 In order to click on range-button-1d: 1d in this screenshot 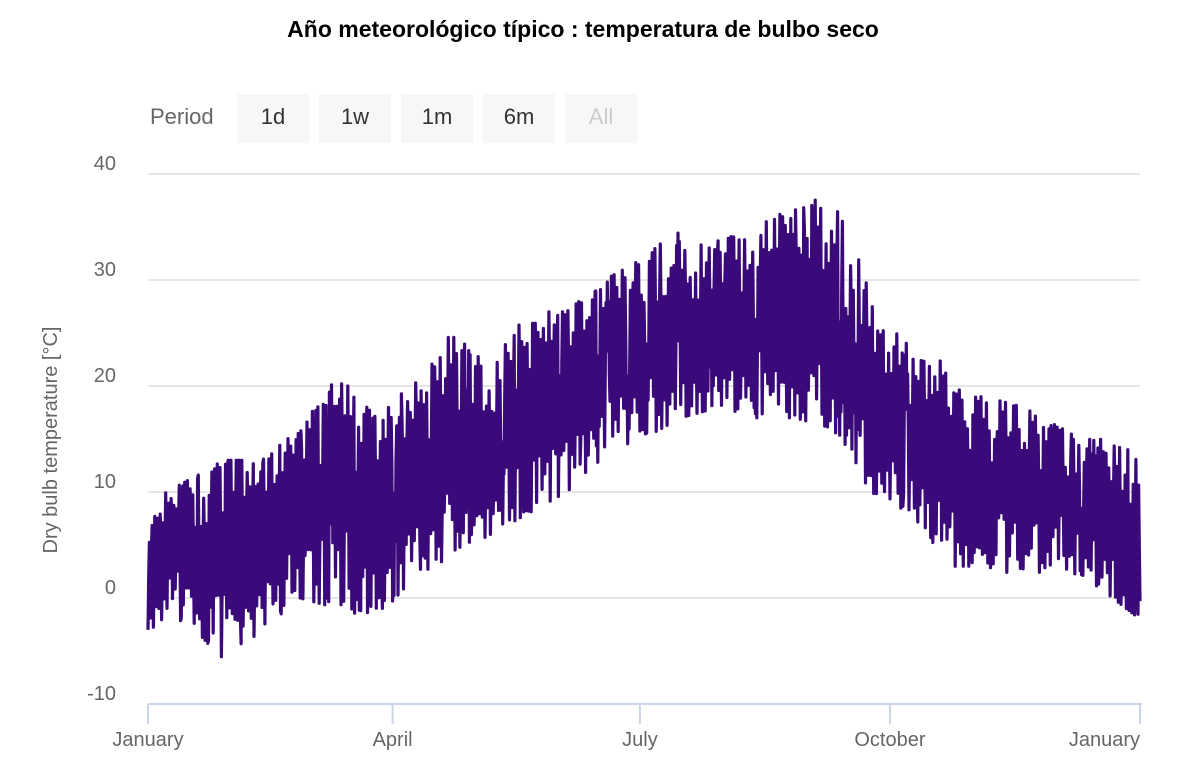, I will do `click(273, 118)`.